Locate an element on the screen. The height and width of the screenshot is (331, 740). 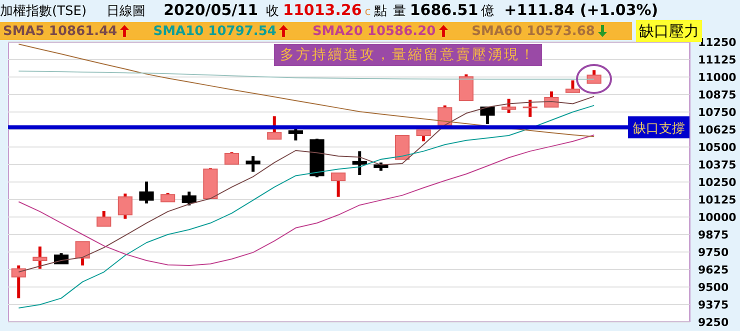
text: 11013.26 is located at coordinates (322, 10).